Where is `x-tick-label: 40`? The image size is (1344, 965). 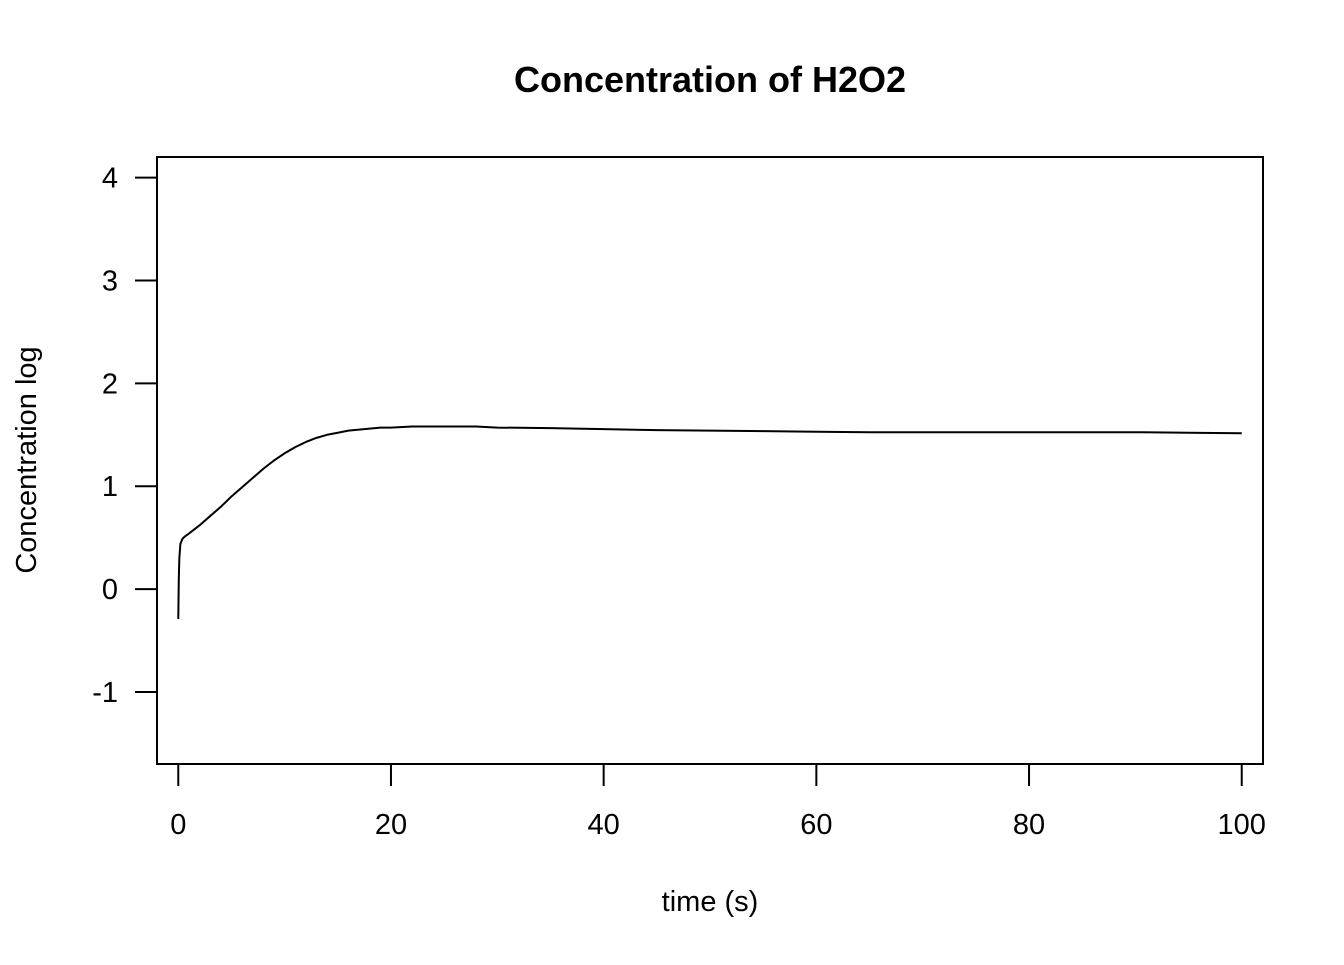
x-tick-label: 40 is located at coordinates (604, 825).